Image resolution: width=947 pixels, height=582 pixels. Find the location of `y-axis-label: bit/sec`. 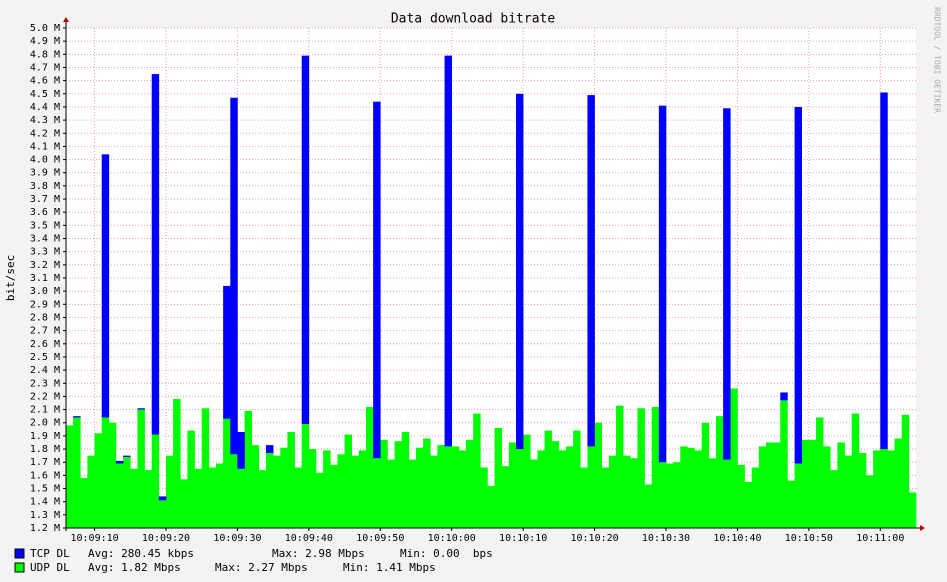

y-axis-label: bit/sec is located at coordinates (10, 278).